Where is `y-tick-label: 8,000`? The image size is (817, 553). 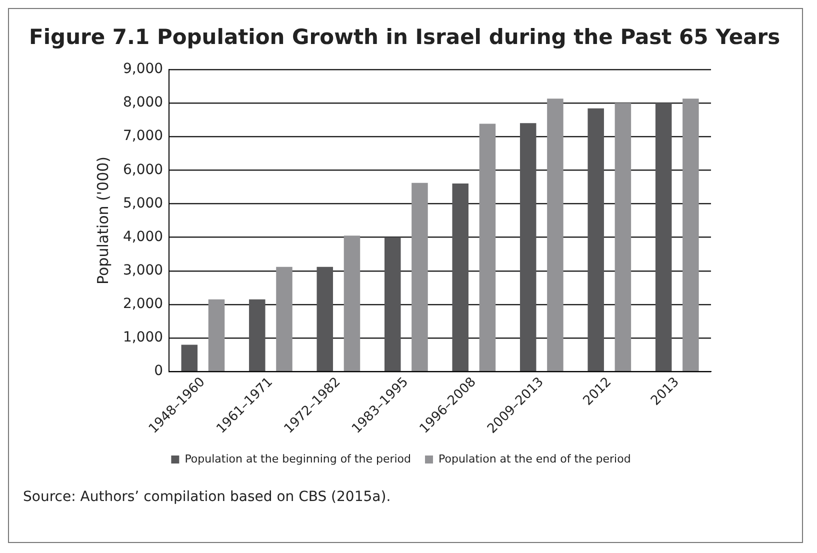 y-tick-label: 8,000 is located at coordinates (143, 102).